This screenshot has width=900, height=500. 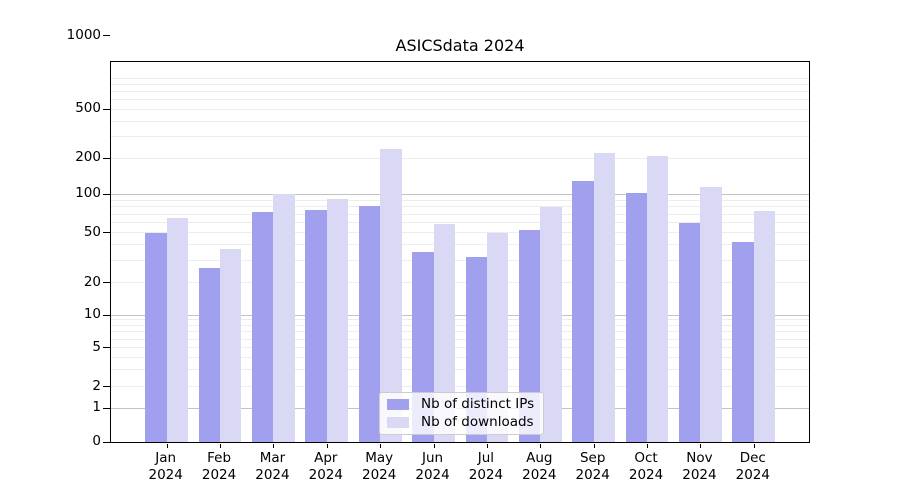 What do you see at coordinates (433, 458) in the screenshot?
I see `x-tick-month: Jun` at bounding box center [433, 458].